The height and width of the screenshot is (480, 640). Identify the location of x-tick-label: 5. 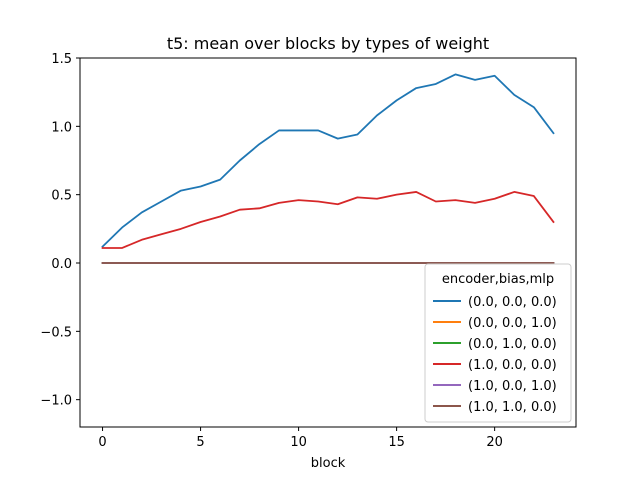
(200, 442).